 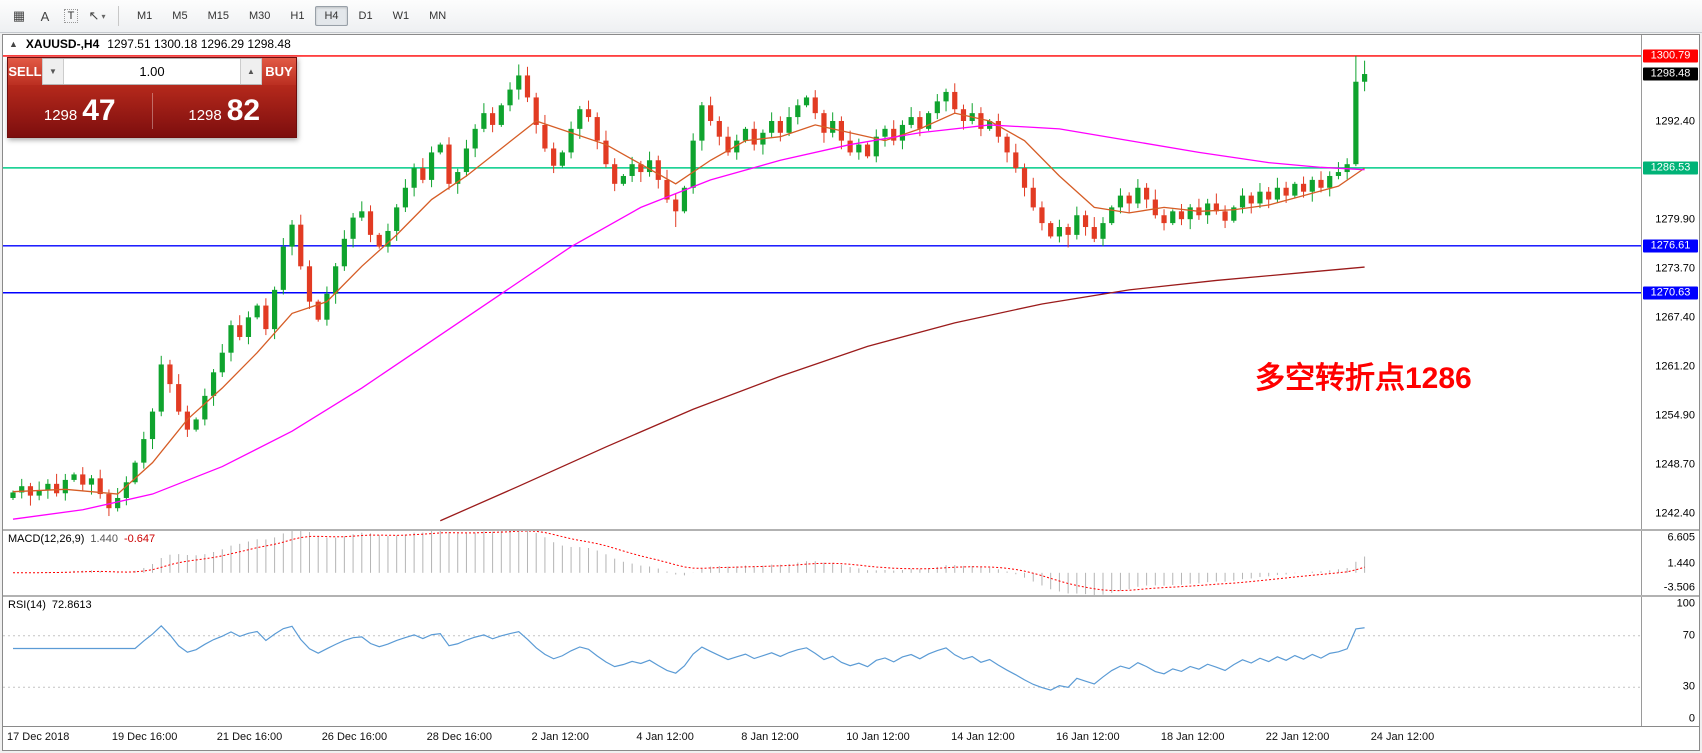 What do you see at coordinates (50, 605) in the screenshot?
I see `rsi-label: RSI(14) 72.8613` at bounding box center [50, 605].